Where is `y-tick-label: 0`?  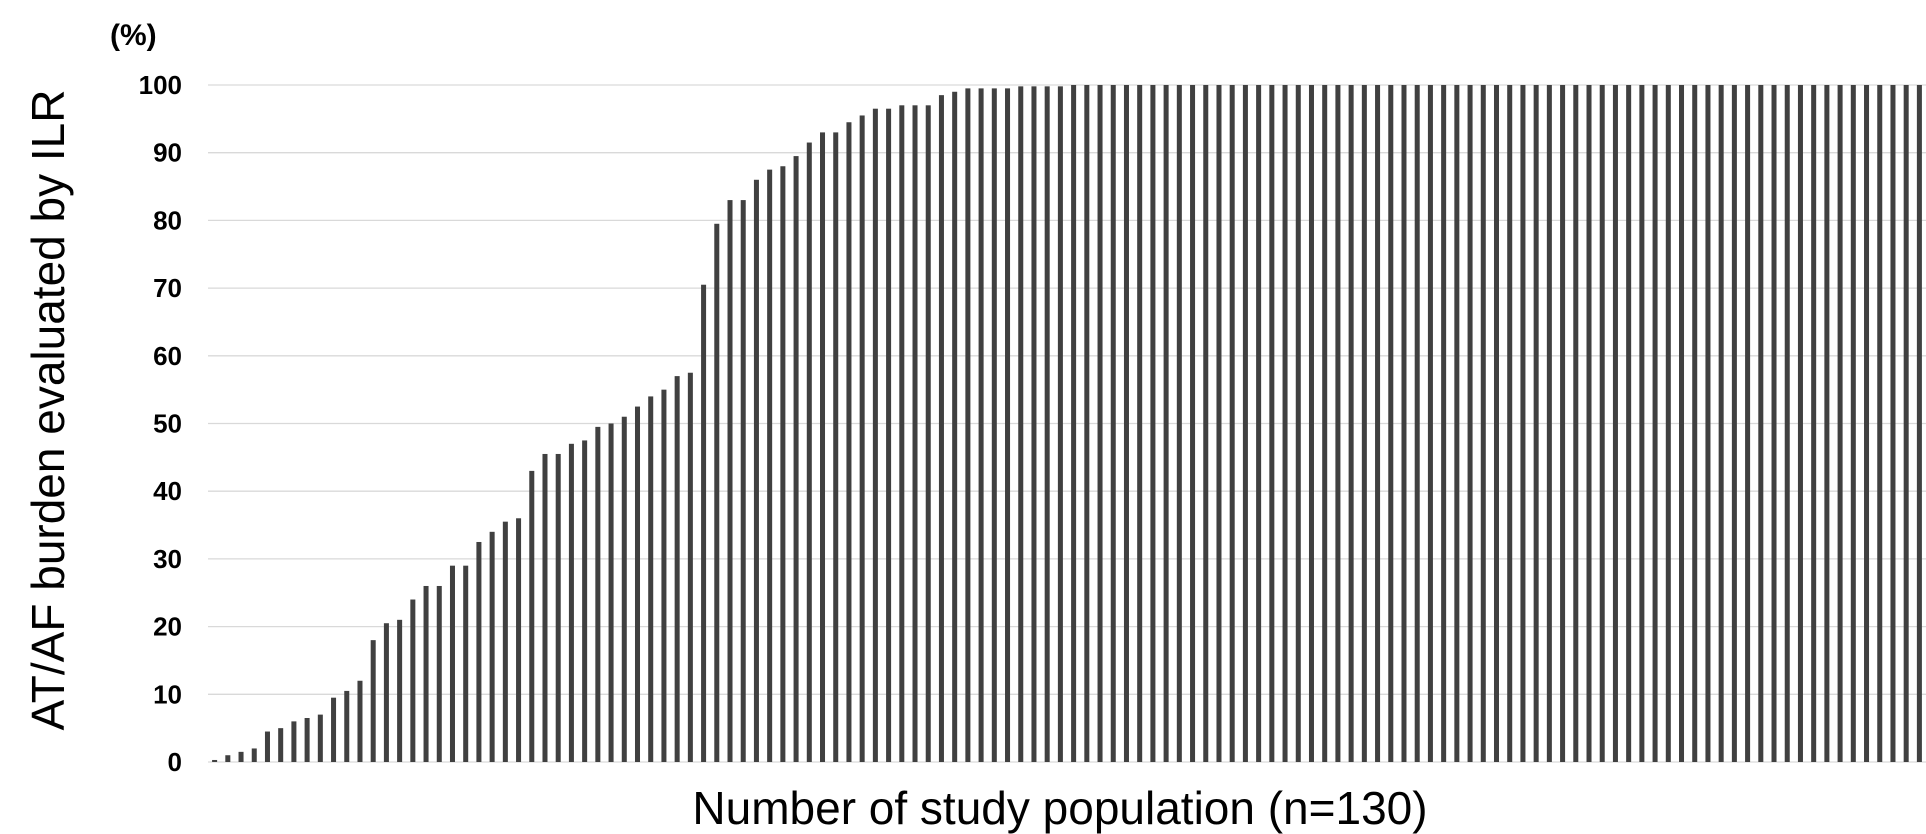 y-tick-label: 0 is located at coordinates (175, 762).